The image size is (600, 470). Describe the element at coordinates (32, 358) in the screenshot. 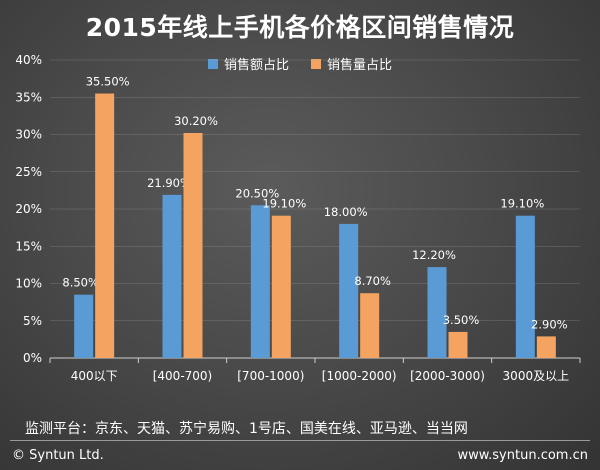

I see `y-tick-label: 0%` at that location.